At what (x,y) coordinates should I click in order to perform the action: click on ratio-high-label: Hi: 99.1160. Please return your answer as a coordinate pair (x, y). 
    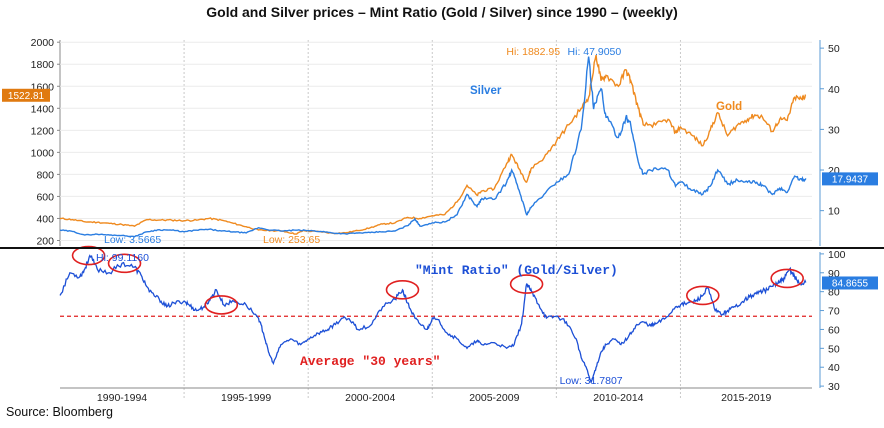
    Looking at the image, I should click on (122, 258).